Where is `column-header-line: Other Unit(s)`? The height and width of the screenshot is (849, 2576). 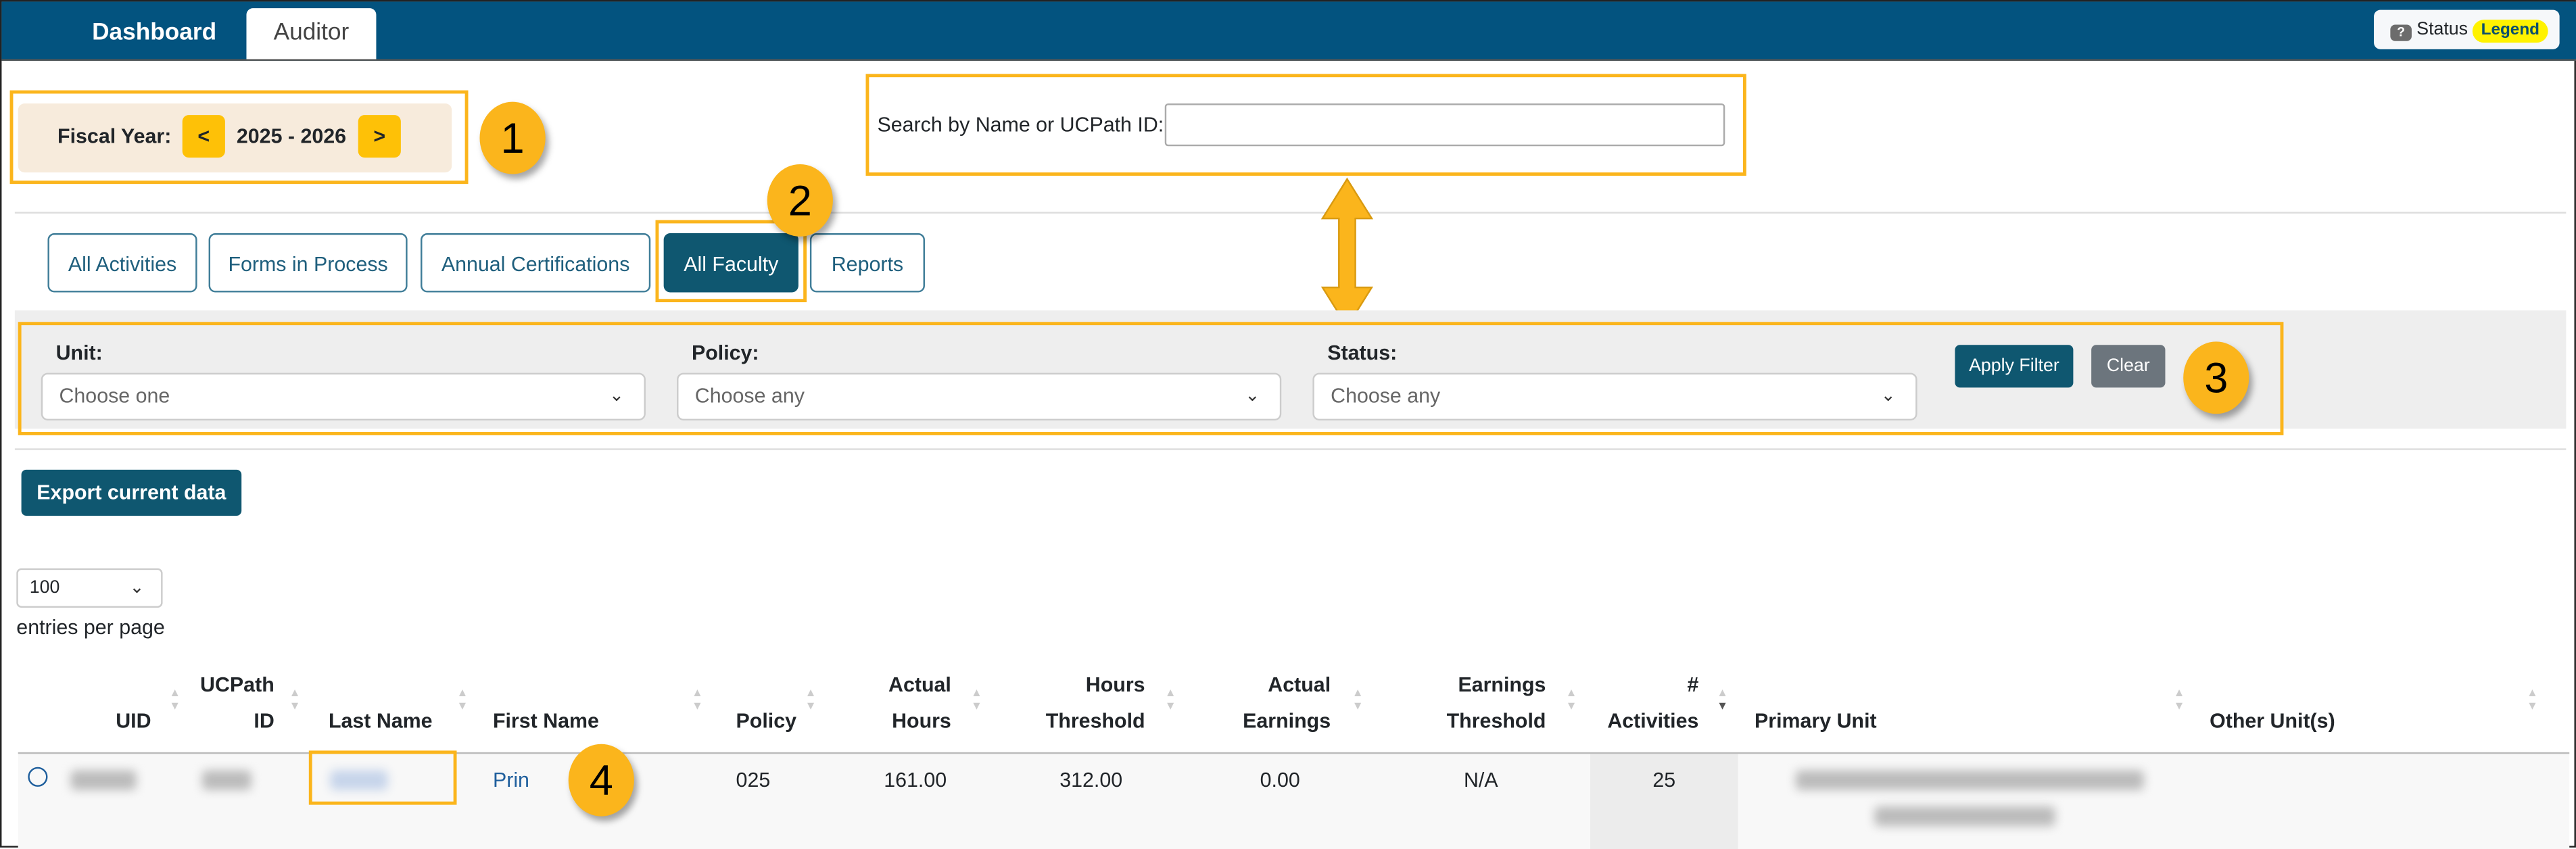 column-header-line: Other Unit(s) is located at coordinates (2272, 721).